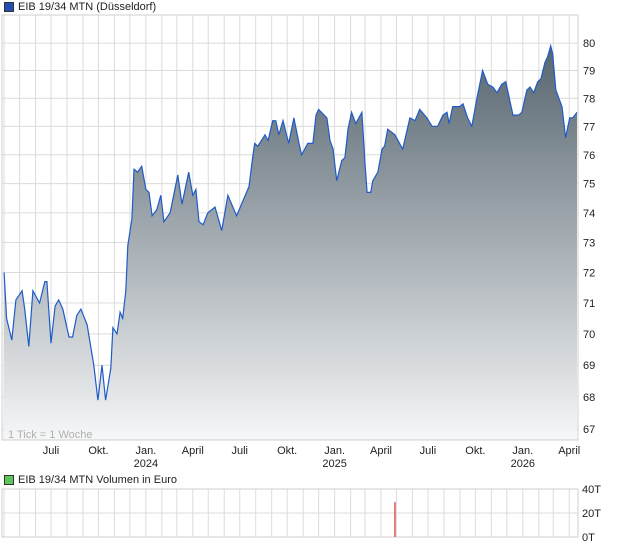  Describe the element at coordinates (290, 513) in the screenshot. I see `volume-plot-border` at that location.